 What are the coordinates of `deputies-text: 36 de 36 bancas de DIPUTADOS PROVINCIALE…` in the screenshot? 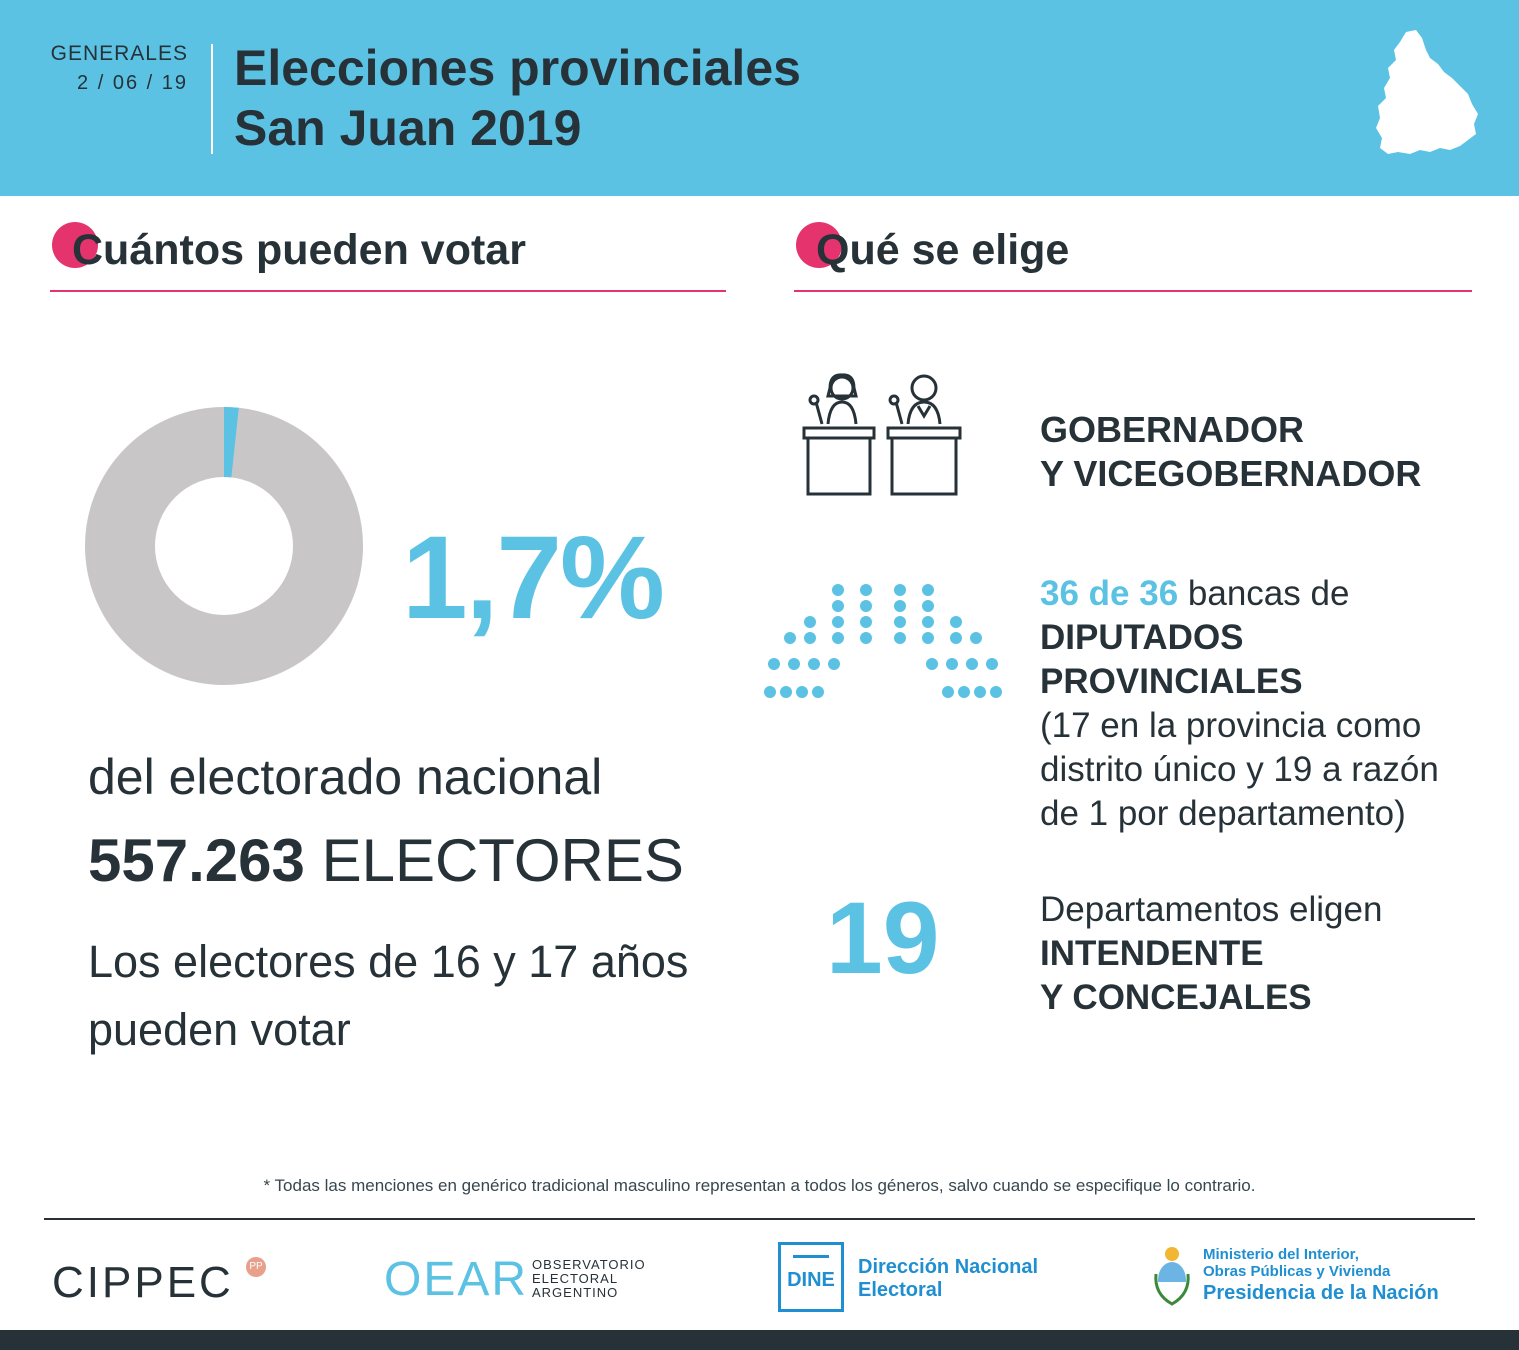 It's located at (1239, 704).